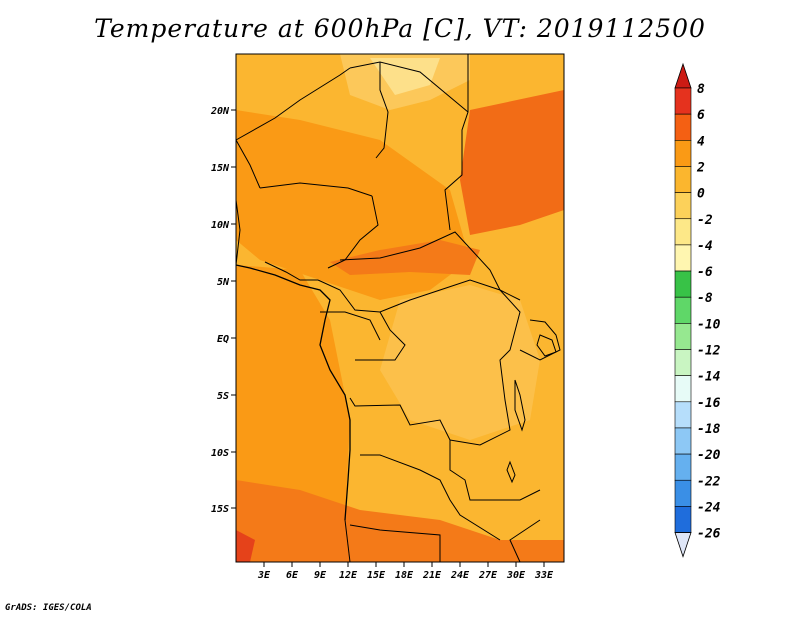 Image resolution: width=800 pixels, height=618 pixels. I want to click on lon-label-30e: 30E, so click(516, 575).